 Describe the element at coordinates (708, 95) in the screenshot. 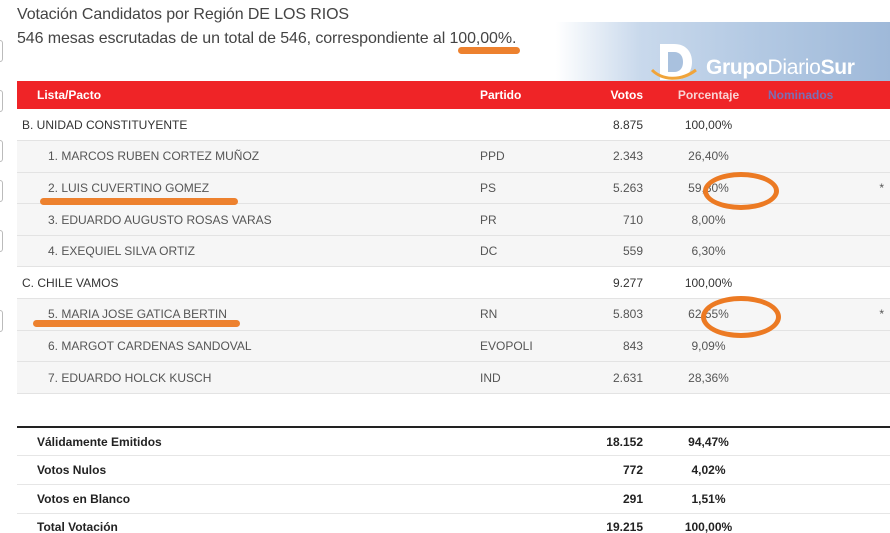

I see `col-porcentaje: Porcentaje` at that location.